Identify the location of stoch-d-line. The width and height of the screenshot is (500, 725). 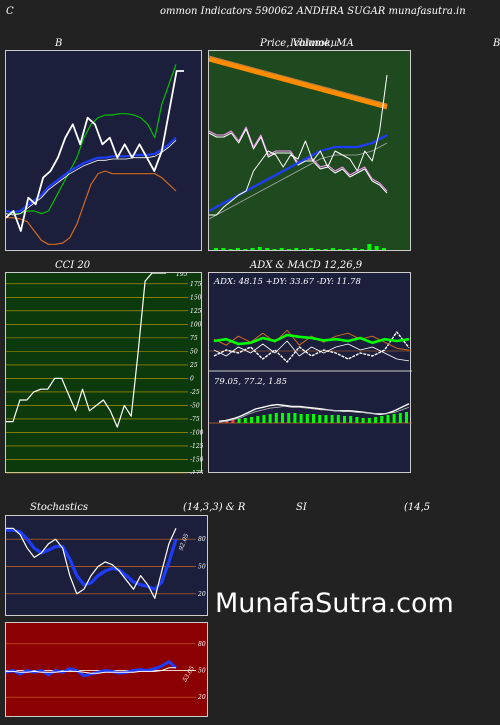
(92, 559).